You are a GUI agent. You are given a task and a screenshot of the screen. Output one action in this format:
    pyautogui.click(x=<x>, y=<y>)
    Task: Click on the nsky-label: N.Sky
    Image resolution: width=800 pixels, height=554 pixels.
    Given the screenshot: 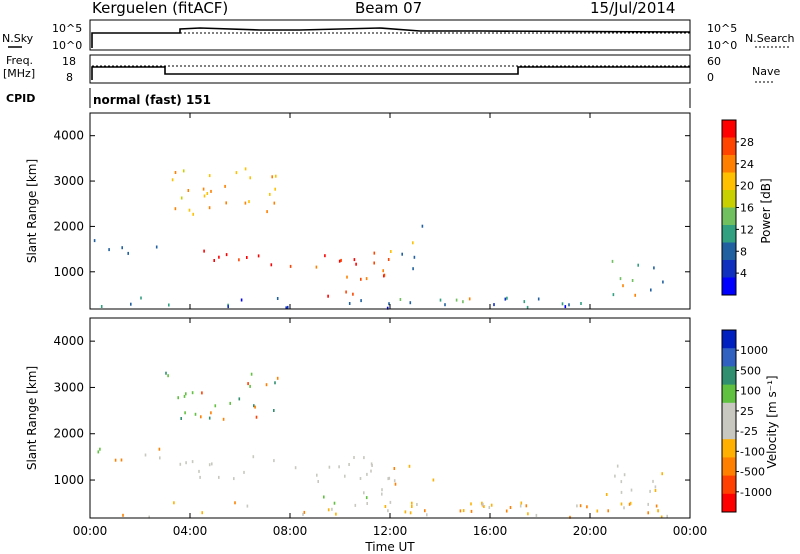 What is the action you would take?
    pyautogui.click(x=18, y=38)
    